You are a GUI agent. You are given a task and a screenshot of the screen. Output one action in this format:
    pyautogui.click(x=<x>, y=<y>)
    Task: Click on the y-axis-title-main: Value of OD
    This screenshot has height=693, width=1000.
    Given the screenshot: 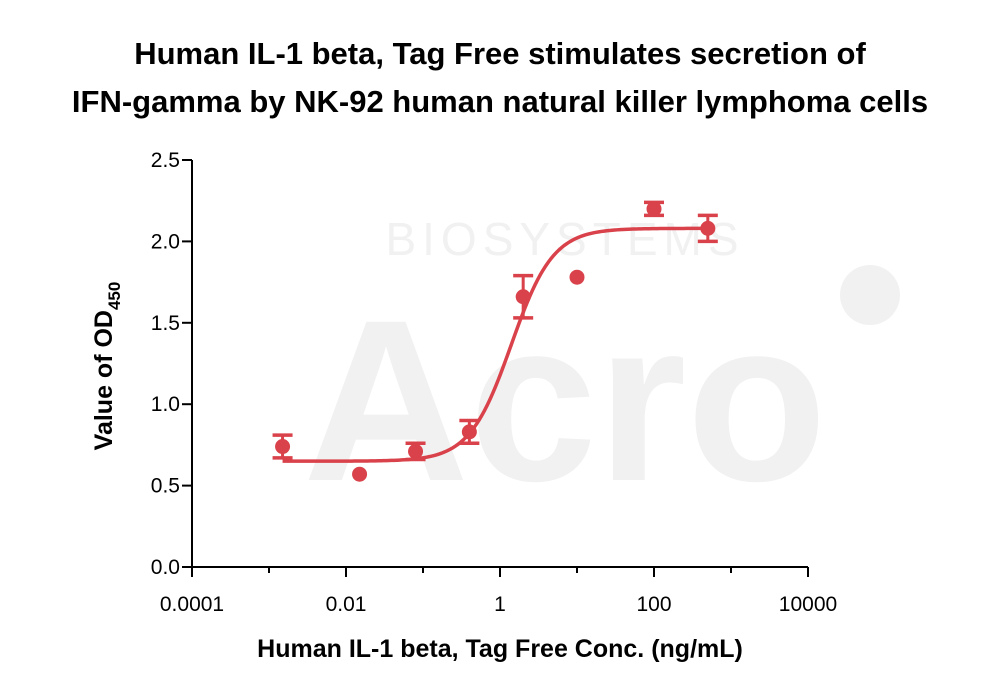 What is the action you would take?
    pyautogui.click(x=104, y=380)
    